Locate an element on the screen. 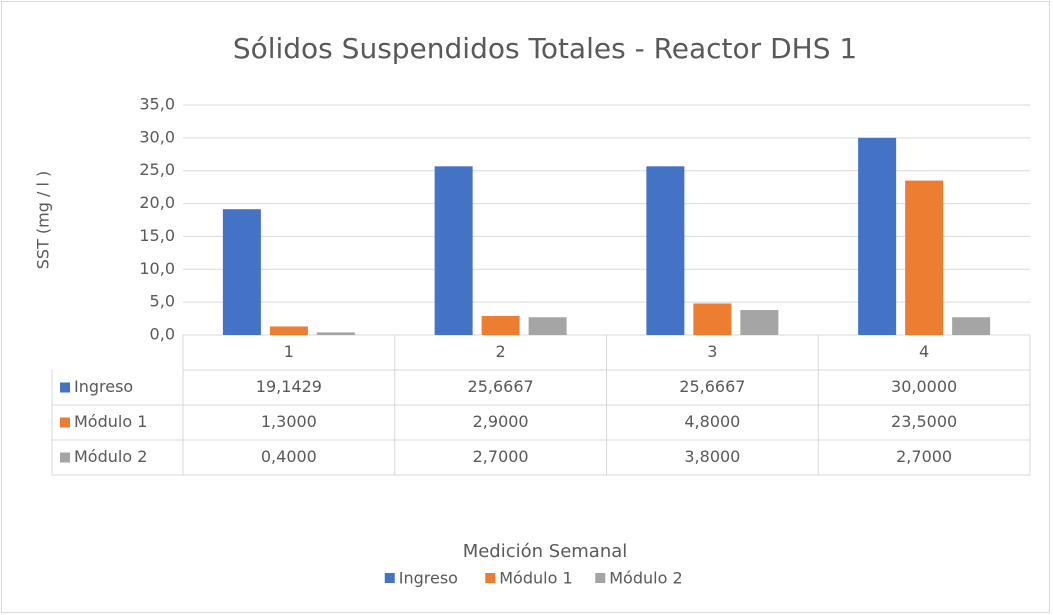 The height and width of the screenshot is (615, 1053). y-tick-label: 5,0 is located at coordinates (162, 301).